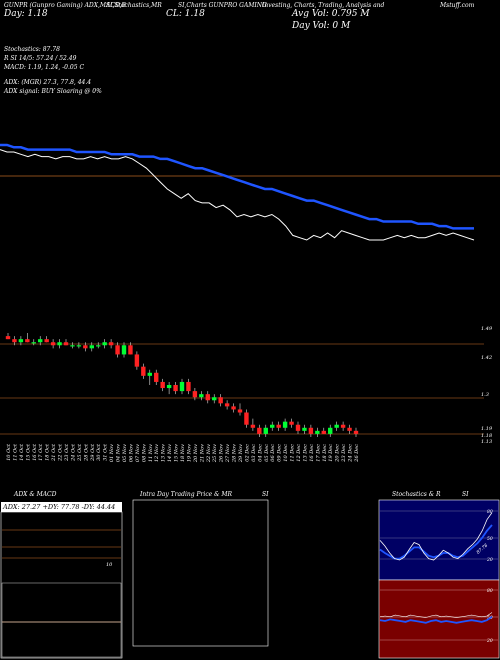 The image size is (500, 660). I want to click on stoch-axis: 80 50 20, so click(489, 536).